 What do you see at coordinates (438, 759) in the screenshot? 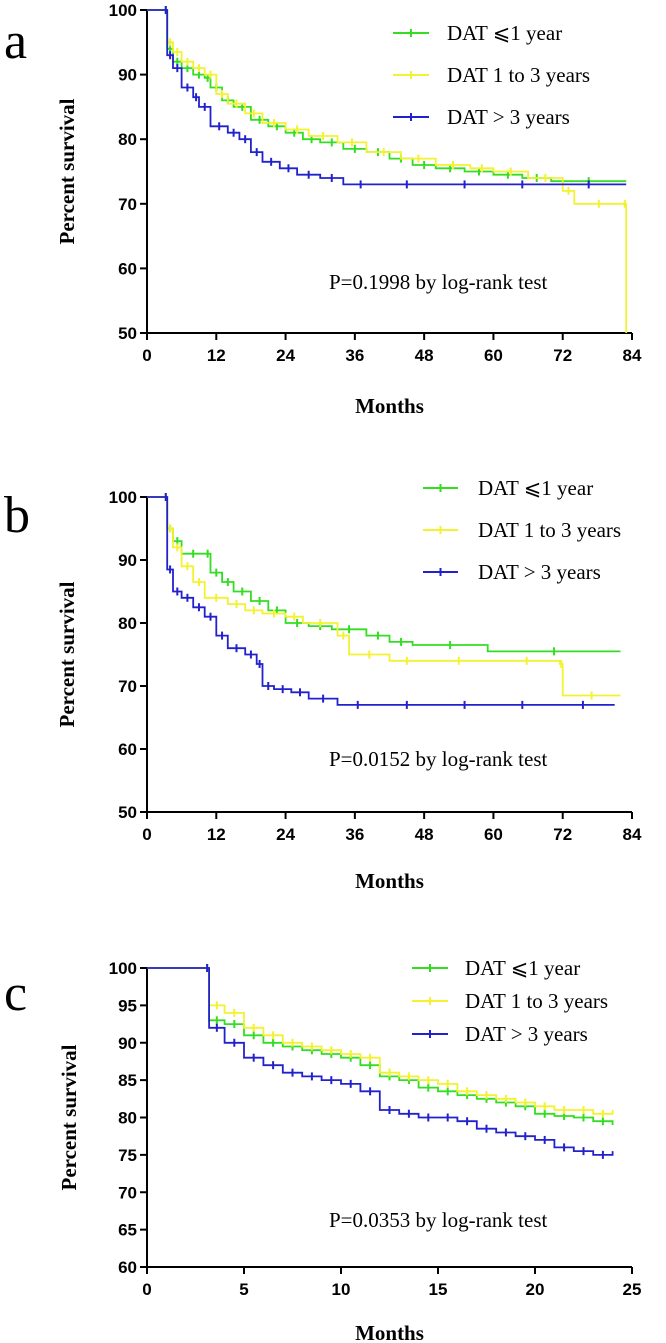
I see `p-value-annotation: P=0.0152 by log-rank test` at bounding box center [438, 759].